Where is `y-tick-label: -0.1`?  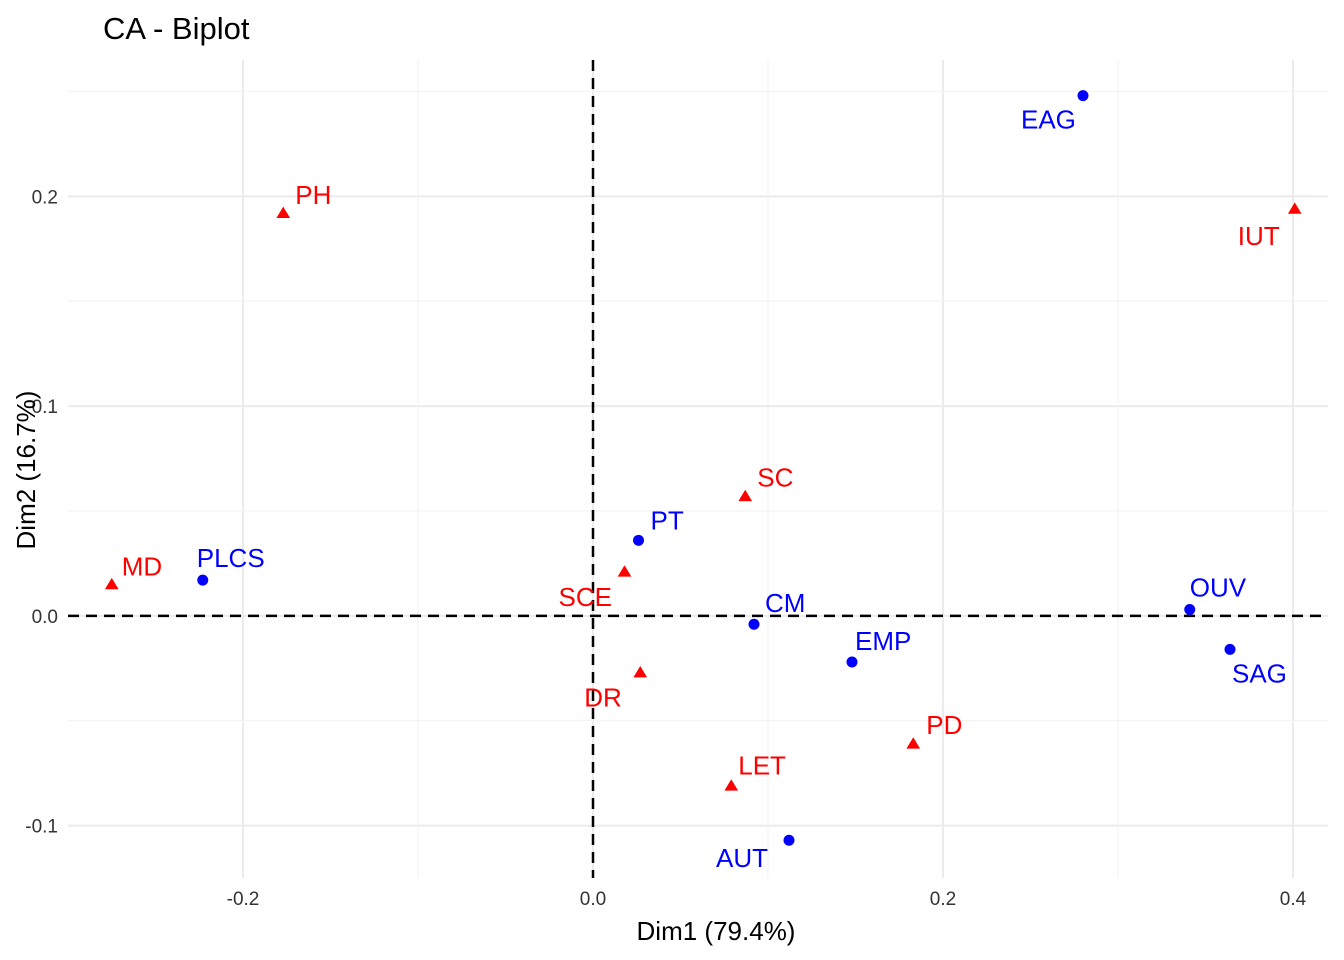 y-tick-label: -0.1 is located at coordinates (41, 827).